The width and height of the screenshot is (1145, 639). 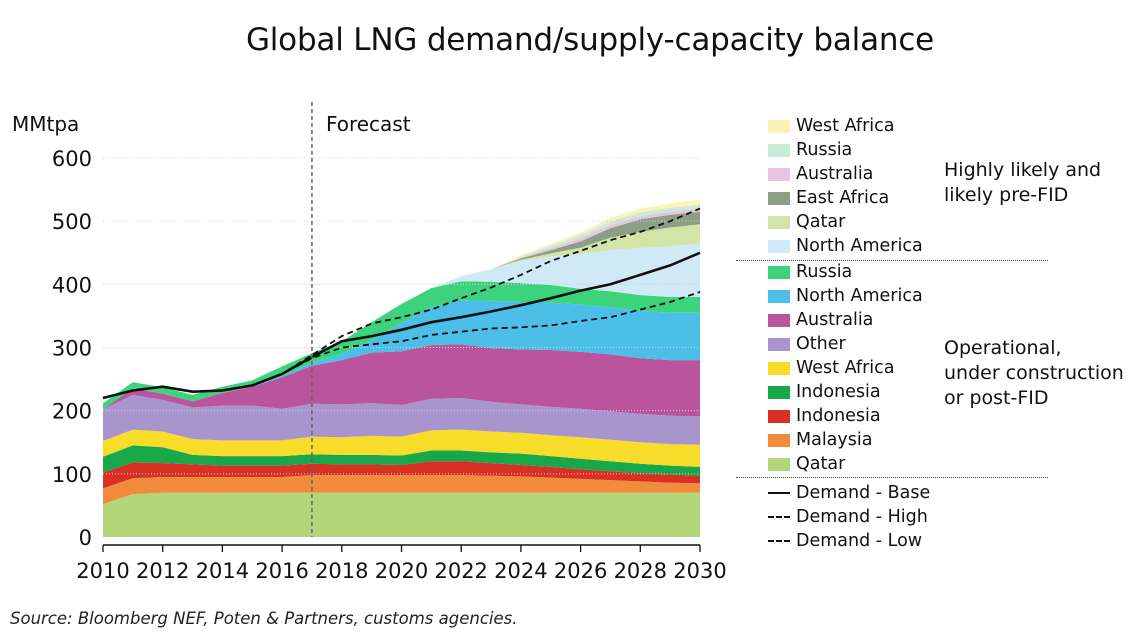 I want to click on area-operational-russia, so click(x=401, y=345).